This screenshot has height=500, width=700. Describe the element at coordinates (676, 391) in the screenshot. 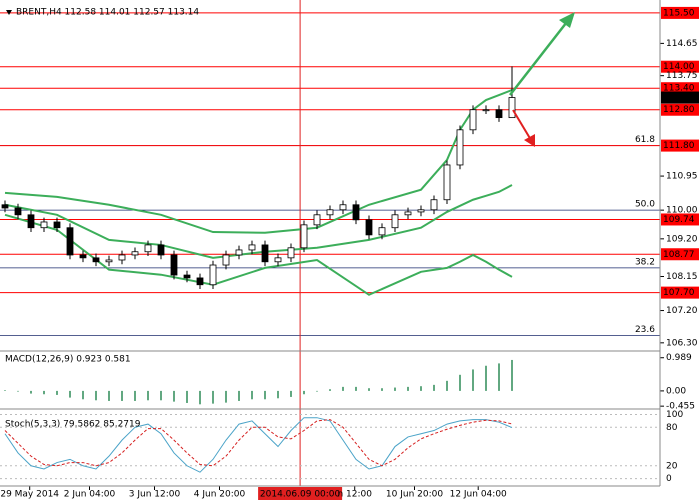

I see `y-tick-label: 0.00` at that location.